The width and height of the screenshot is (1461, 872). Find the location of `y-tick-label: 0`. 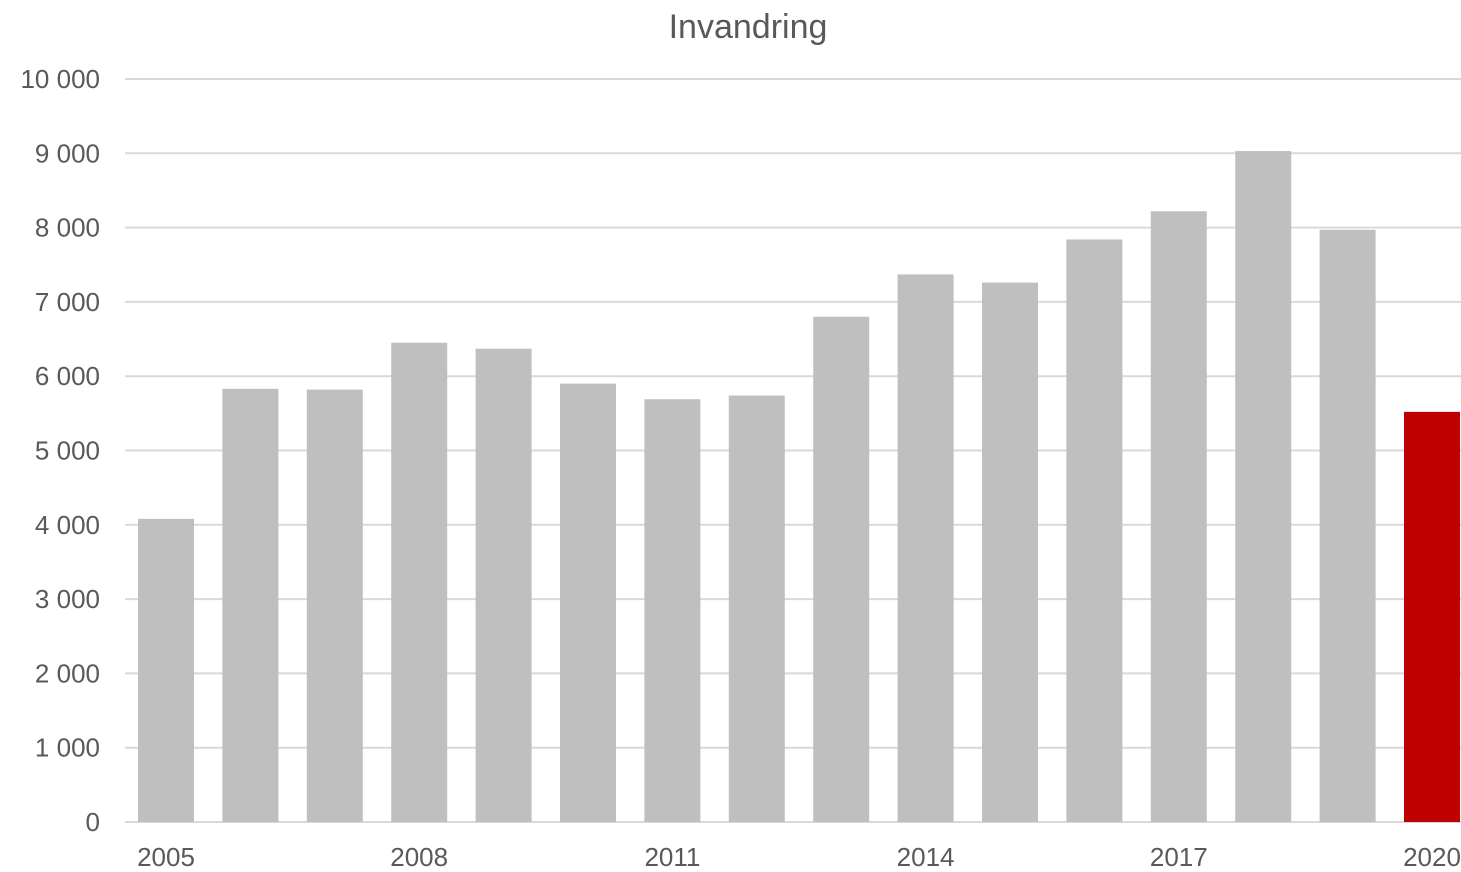

y-tick-label: 0 is located at coordinates (93, 822).